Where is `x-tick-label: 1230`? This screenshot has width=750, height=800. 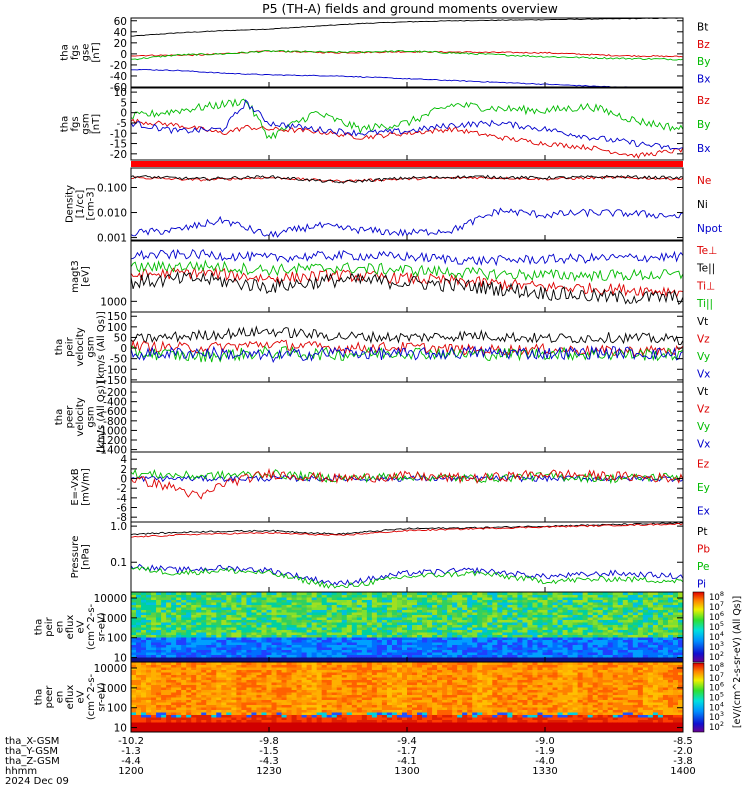 x-tick-label: 1230 is located at coordinates (268, 771).